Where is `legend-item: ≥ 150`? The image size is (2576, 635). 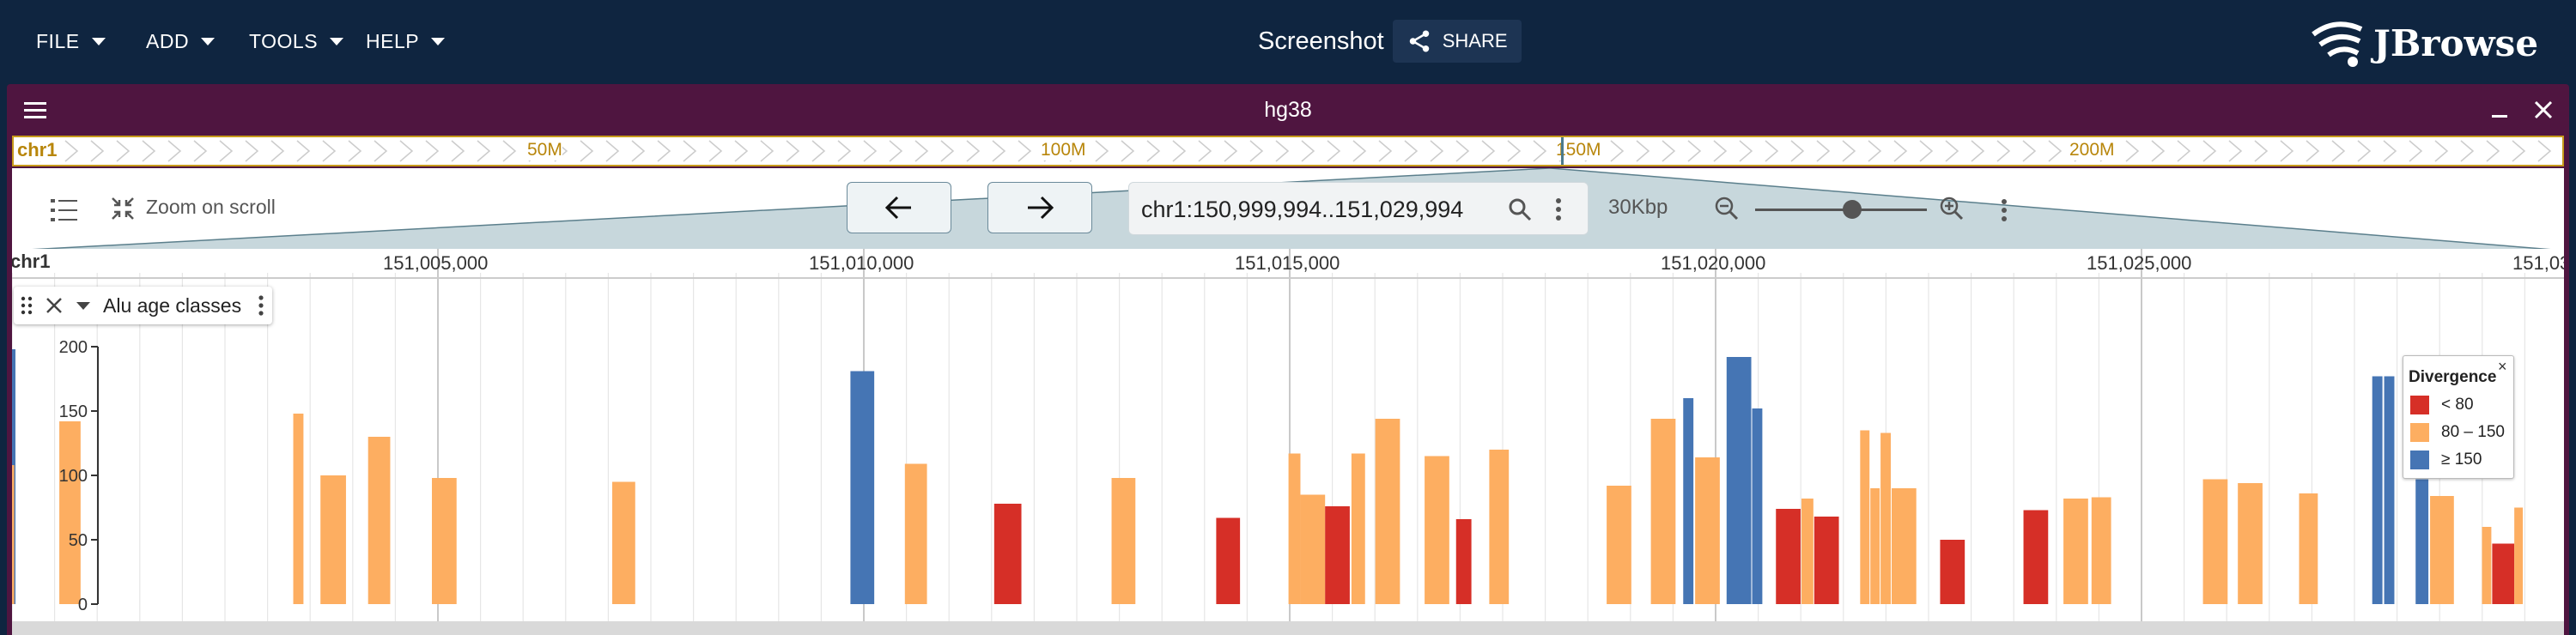 legend-item: ≥ 150 is located at coordinates (2446, 460).